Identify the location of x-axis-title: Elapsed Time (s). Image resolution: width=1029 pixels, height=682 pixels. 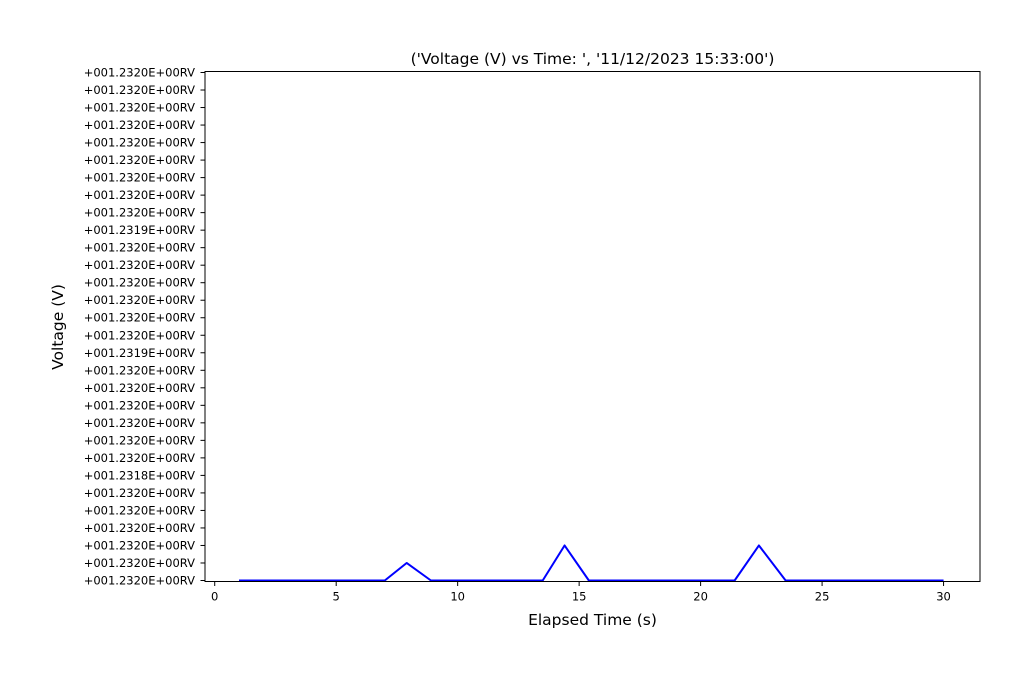
(592, 620).